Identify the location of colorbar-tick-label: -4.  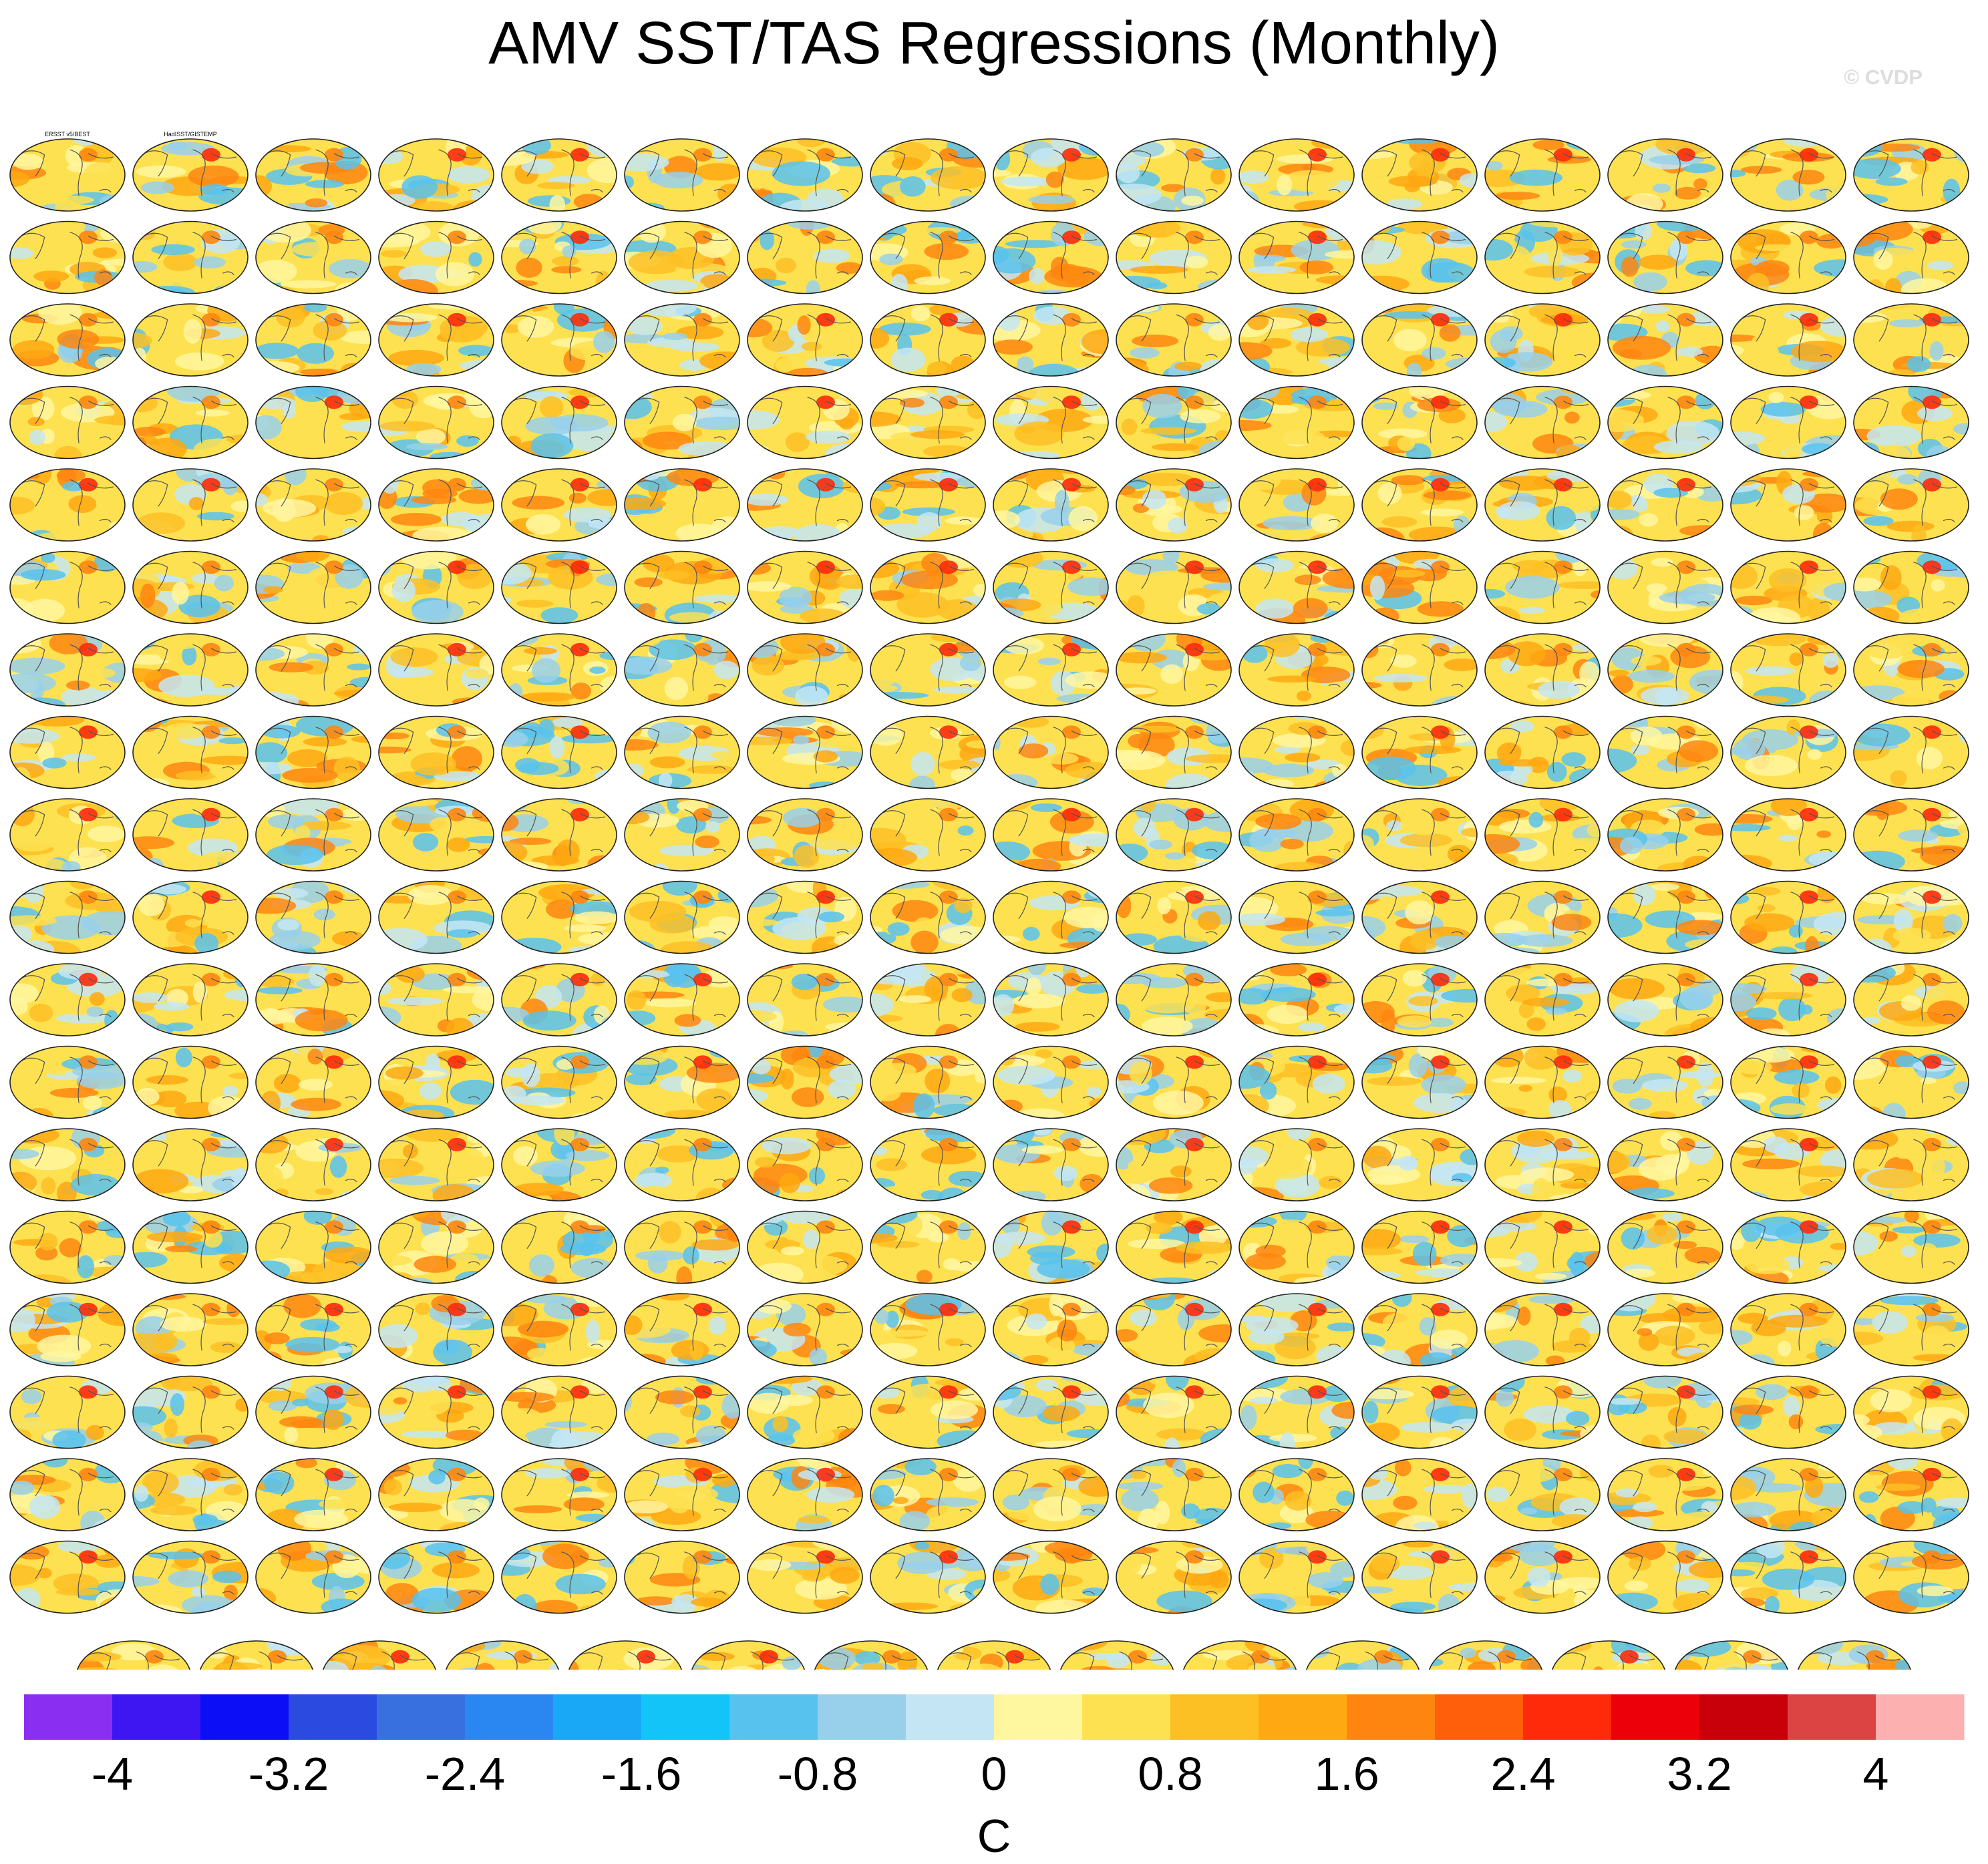
(112, 1774).